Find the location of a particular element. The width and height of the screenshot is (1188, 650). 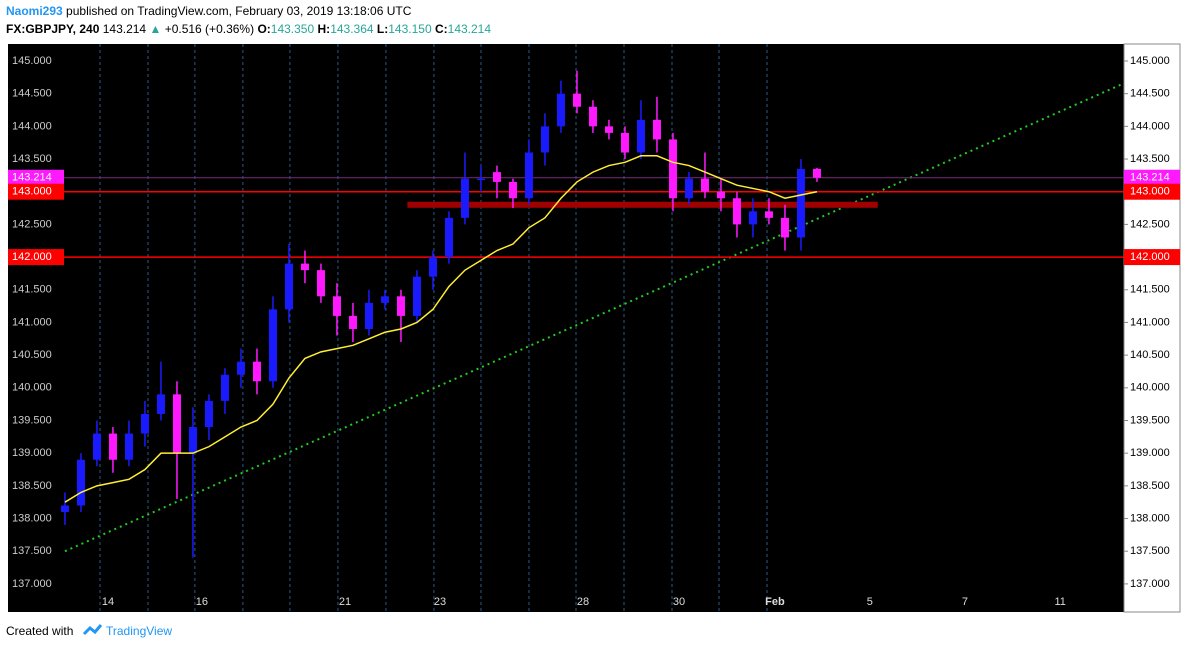

x-tick-label: Feb is located at coordinates (775, 602).